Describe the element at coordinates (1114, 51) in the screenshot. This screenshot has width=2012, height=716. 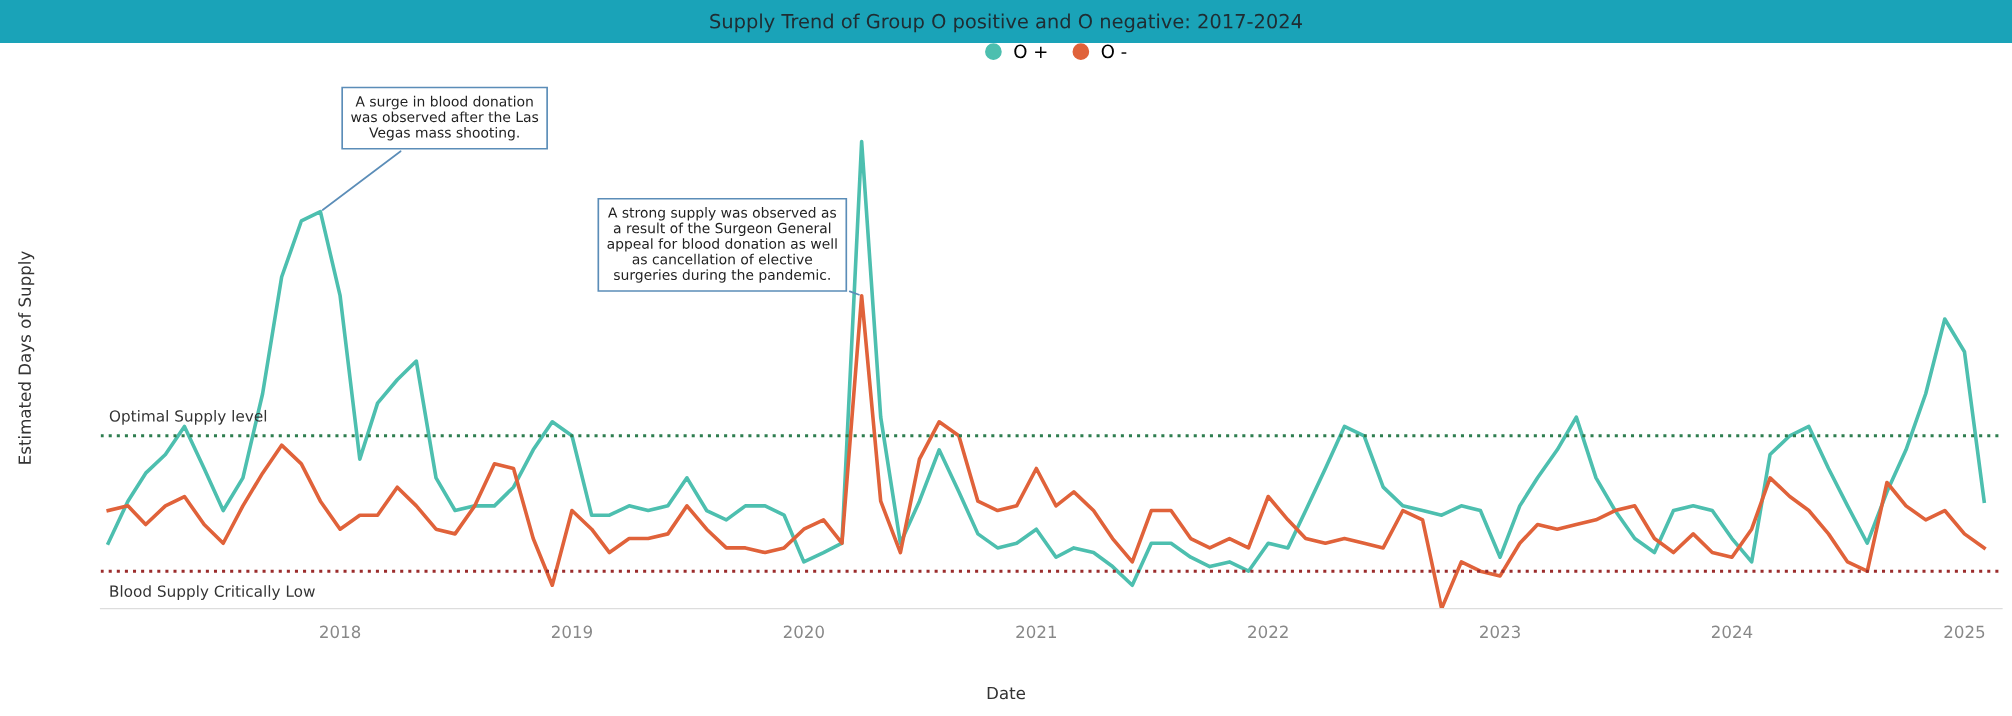
I see `legend-label: O -` at that location.